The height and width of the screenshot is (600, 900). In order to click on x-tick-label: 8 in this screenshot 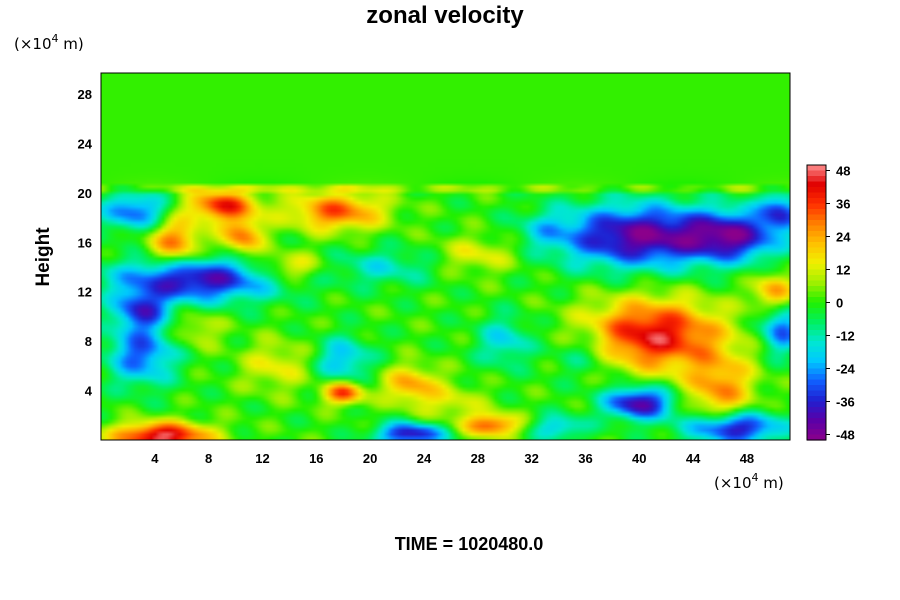, I will do `click(208, 458)`.